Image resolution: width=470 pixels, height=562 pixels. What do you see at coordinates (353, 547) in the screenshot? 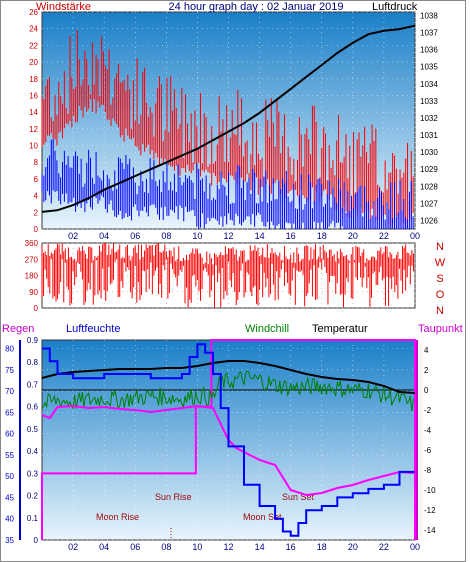
I see `x-tick-bottom-20: 20` at bounding box center [353, 547].